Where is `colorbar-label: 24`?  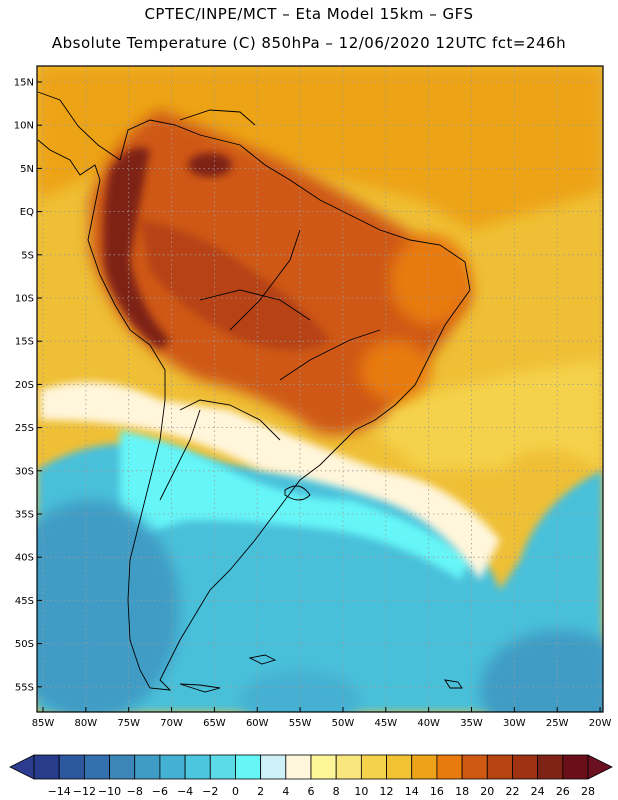
colorbar-label: 24 is located at coordinates (538, 791).